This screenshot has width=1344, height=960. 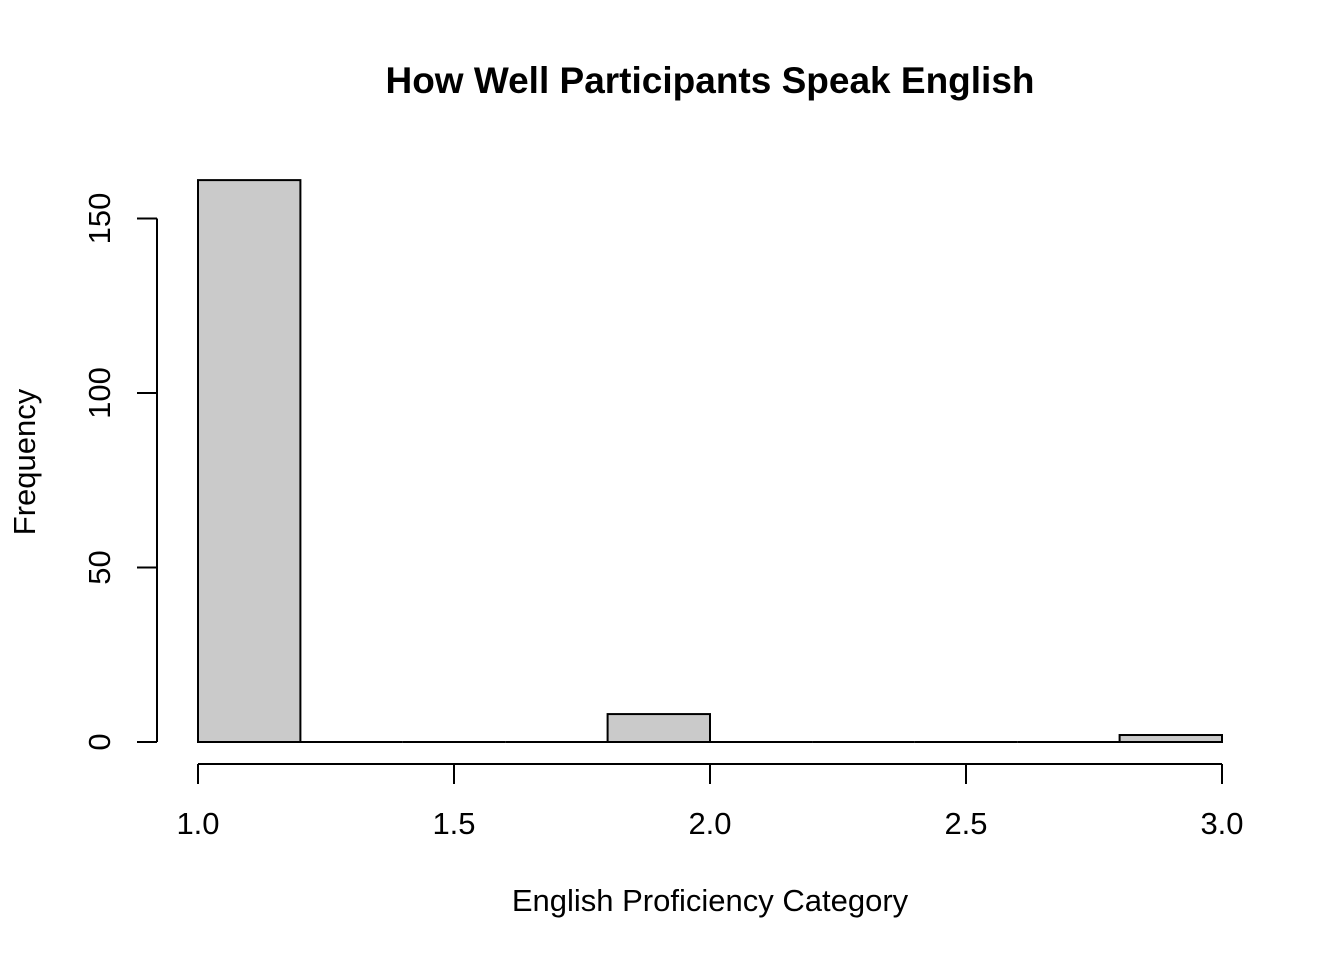 I want to click on y-tick-label: 50, so click(x=99, y=567).